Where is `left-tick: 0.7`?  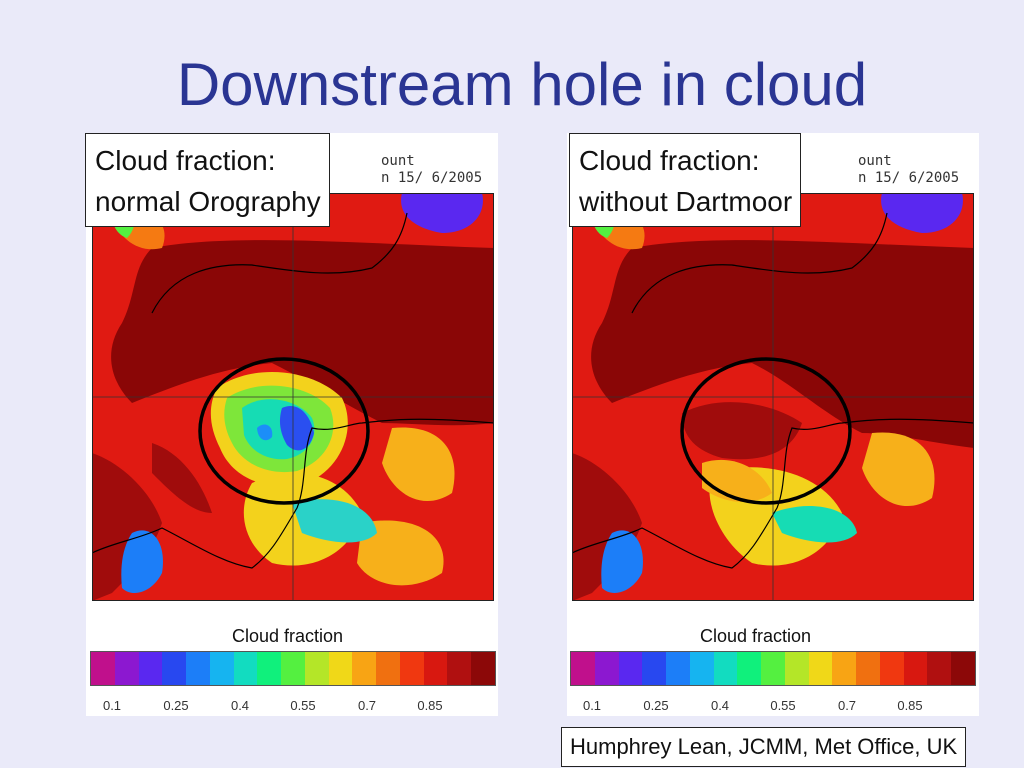
left-tick: 0.7 is located at coordinates (367, 705).